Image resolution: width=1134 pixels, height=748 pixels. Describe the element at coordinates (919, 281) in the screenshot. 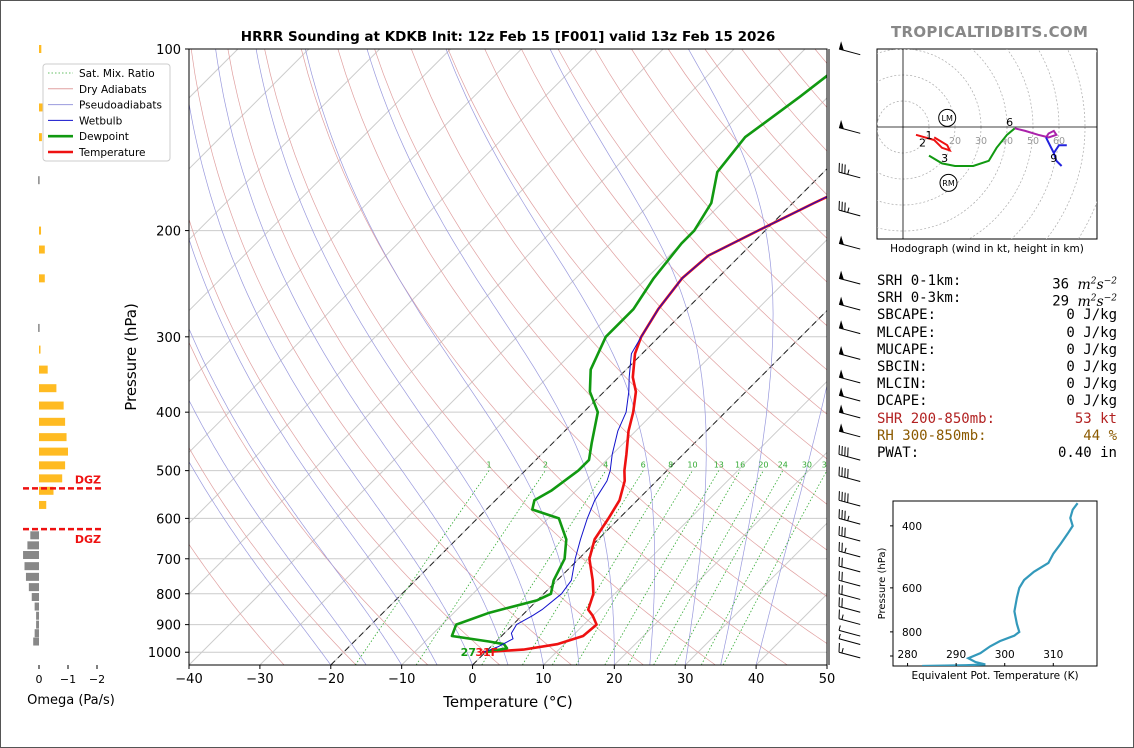

I see `stat-label: SRH 0-1km:` at that location.